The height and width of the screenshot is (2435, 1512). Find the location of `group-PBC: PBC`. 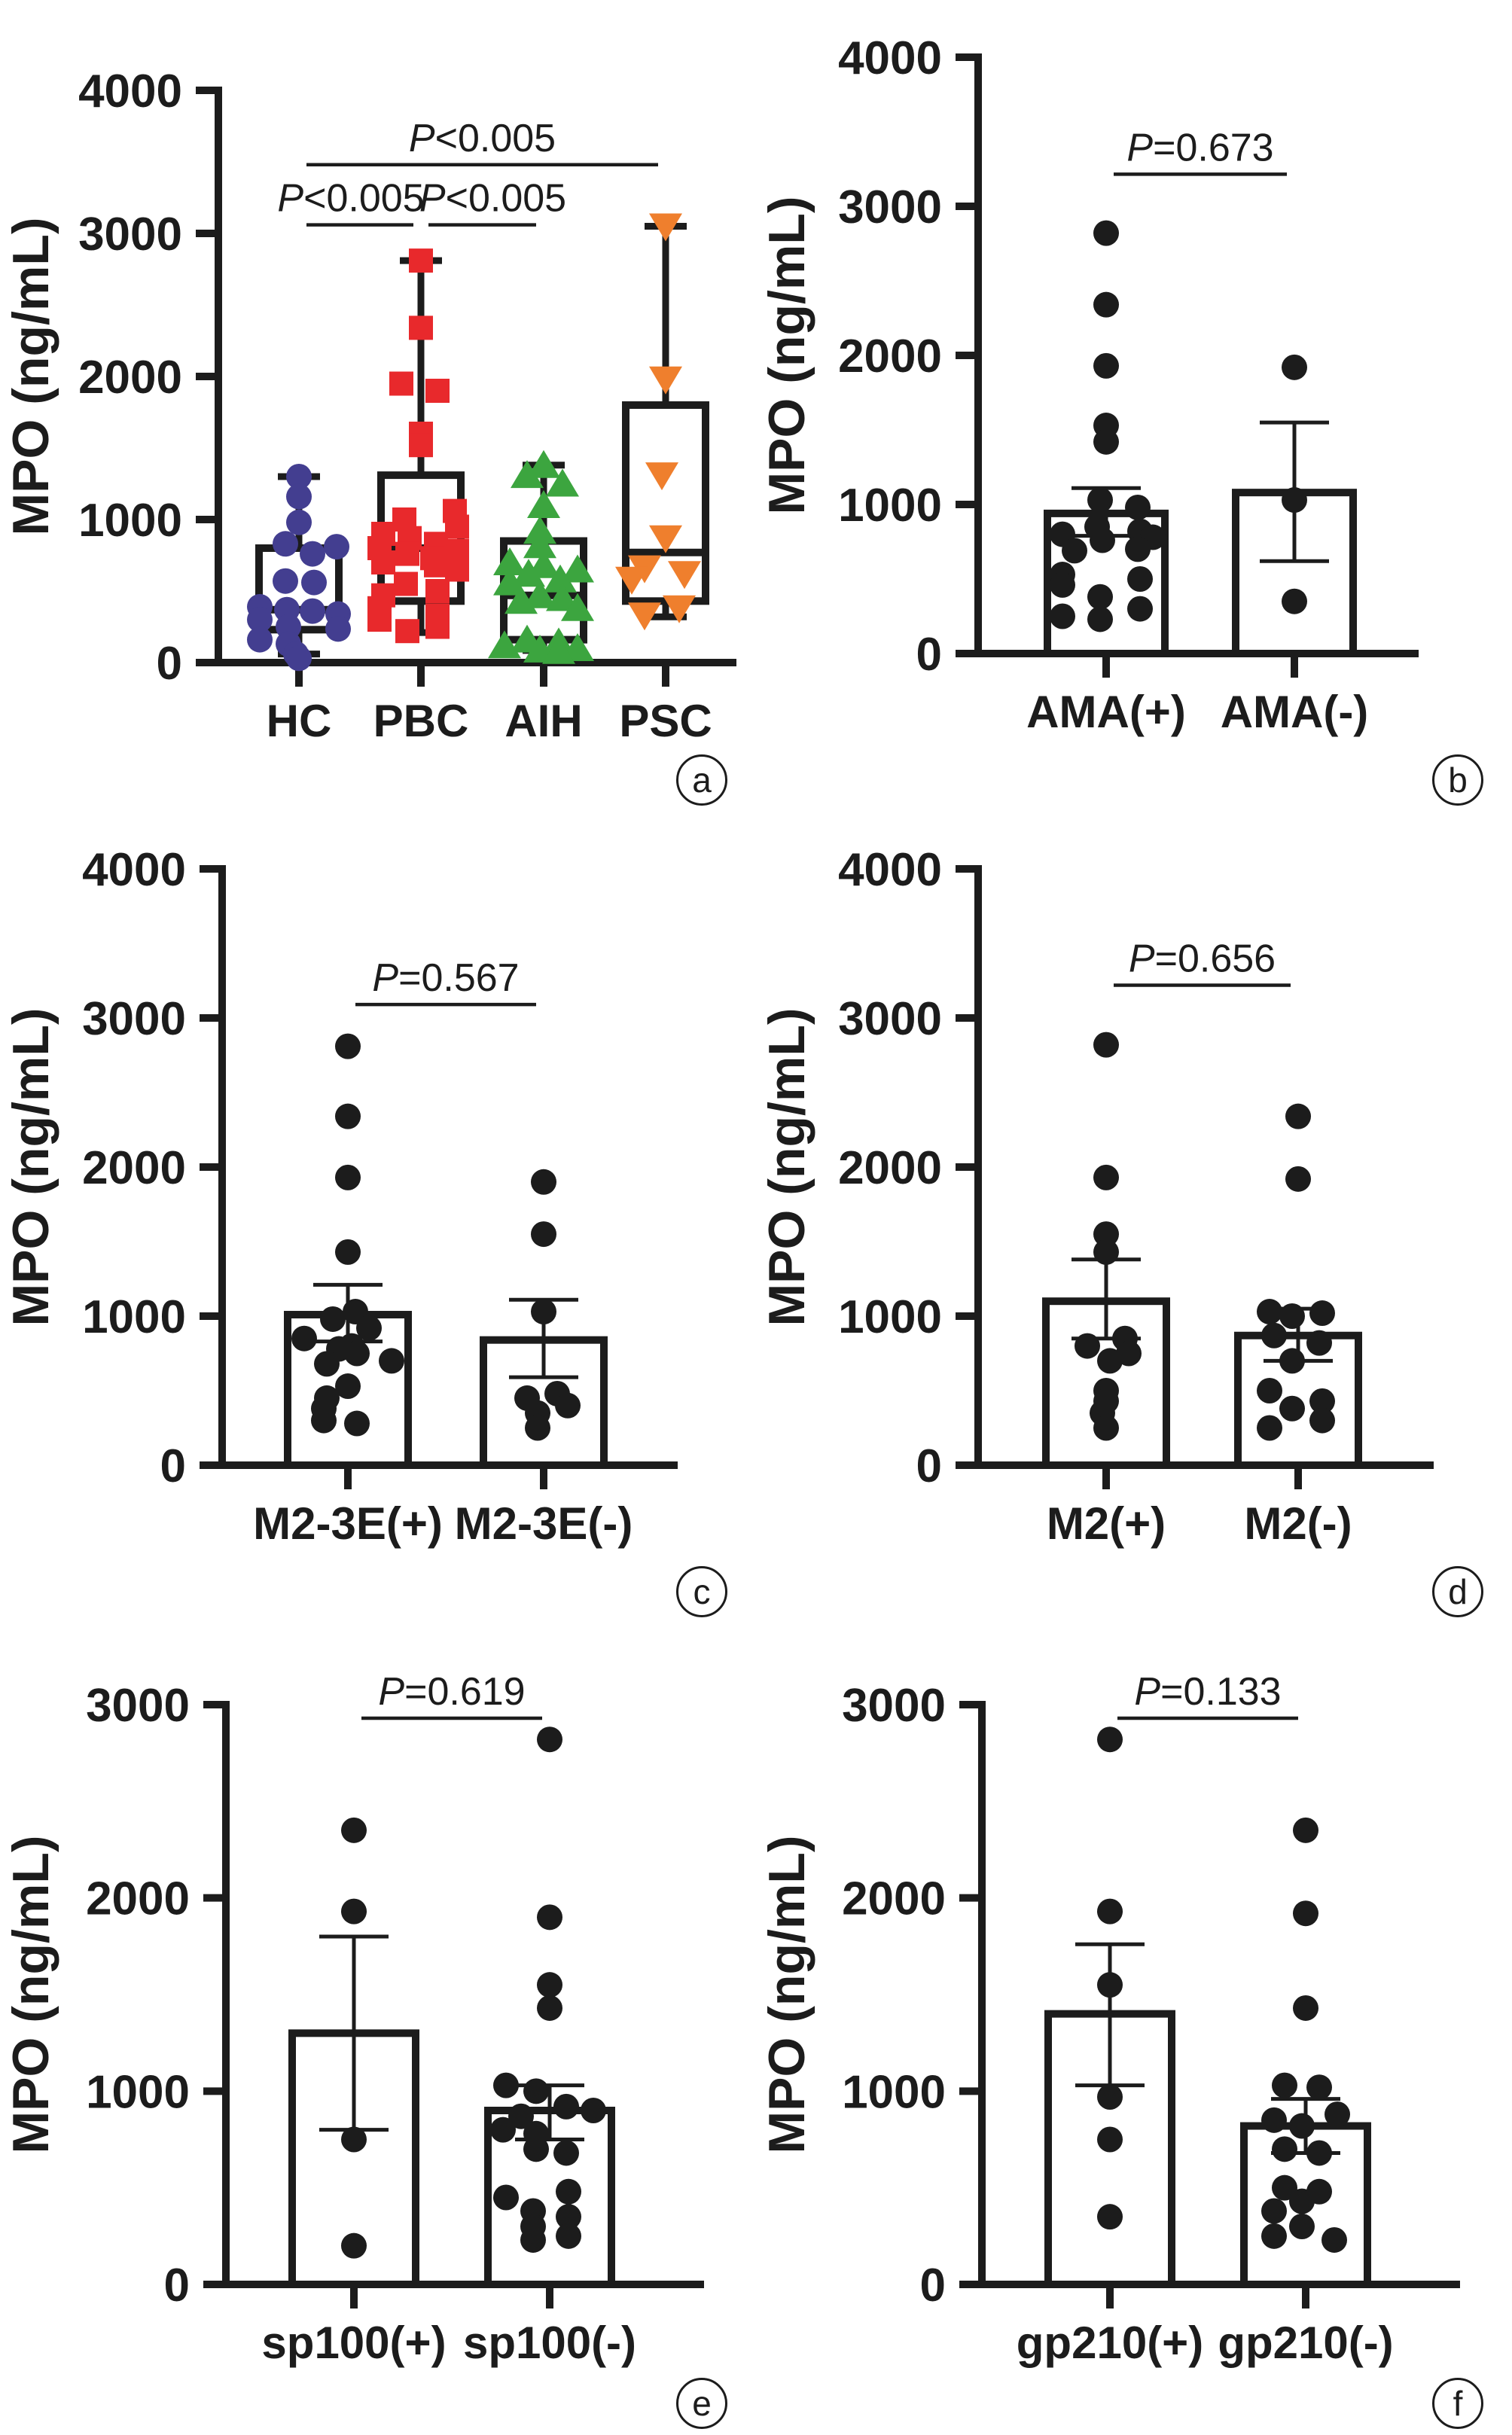

group-PBC: PBC is located at coordinates (418, 497).